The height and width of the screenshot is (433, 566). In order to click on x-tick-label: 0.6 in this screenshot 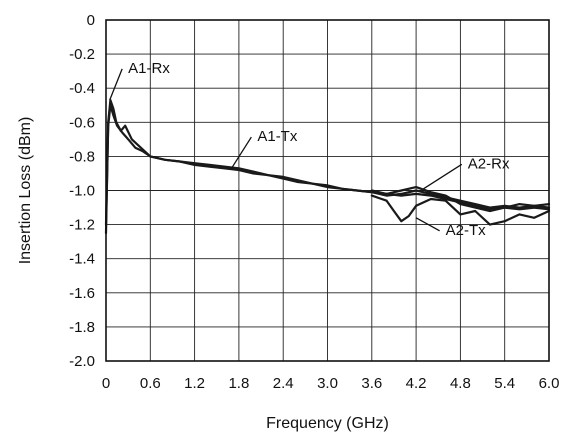, I will do `click(150, 383)`.